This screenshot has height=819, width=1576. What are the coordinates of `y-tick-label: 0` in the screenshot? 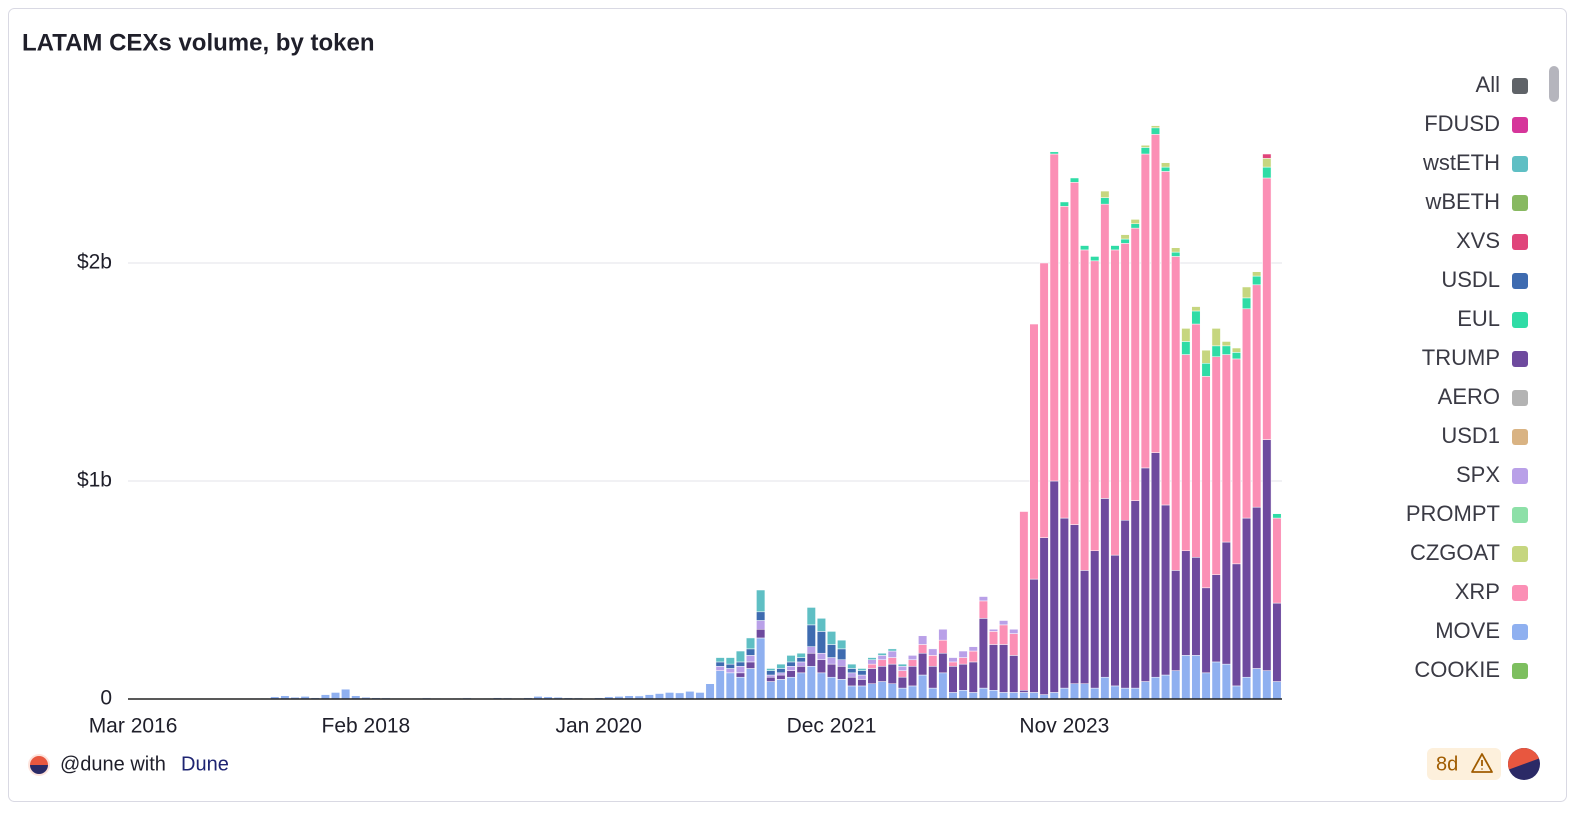 It's located at (106, 698).